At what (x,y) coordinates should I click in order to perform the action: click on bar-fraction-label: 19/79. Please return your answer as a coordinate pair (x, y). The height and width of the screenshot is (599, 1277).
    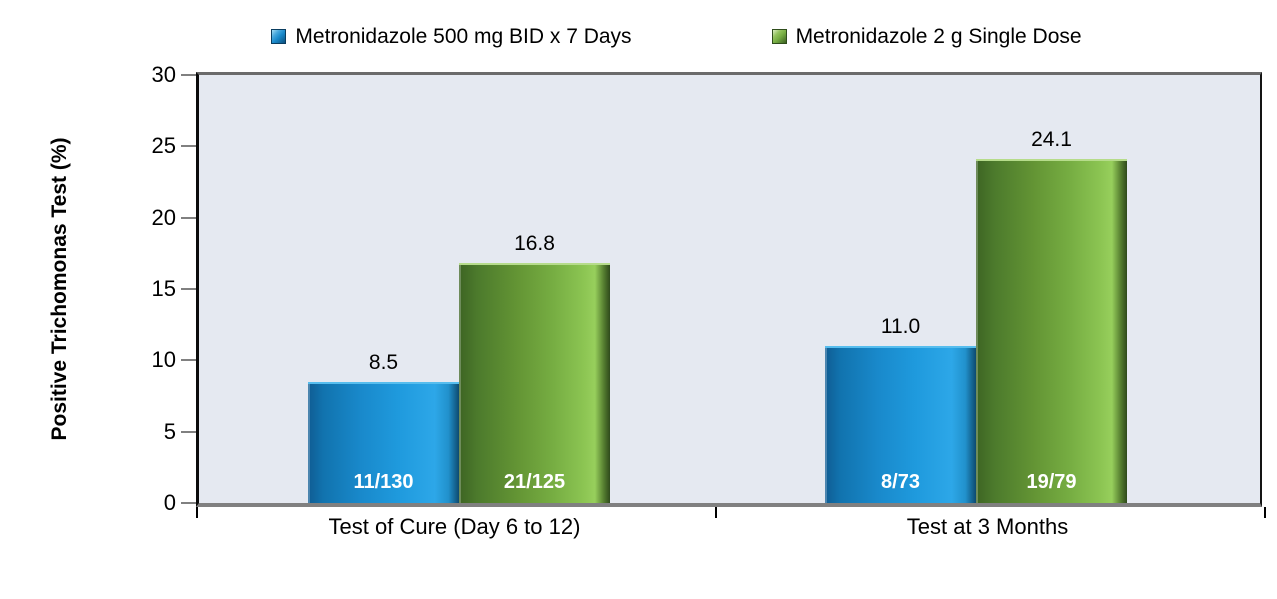
    Looking at the image, I should click on (1051, 482).